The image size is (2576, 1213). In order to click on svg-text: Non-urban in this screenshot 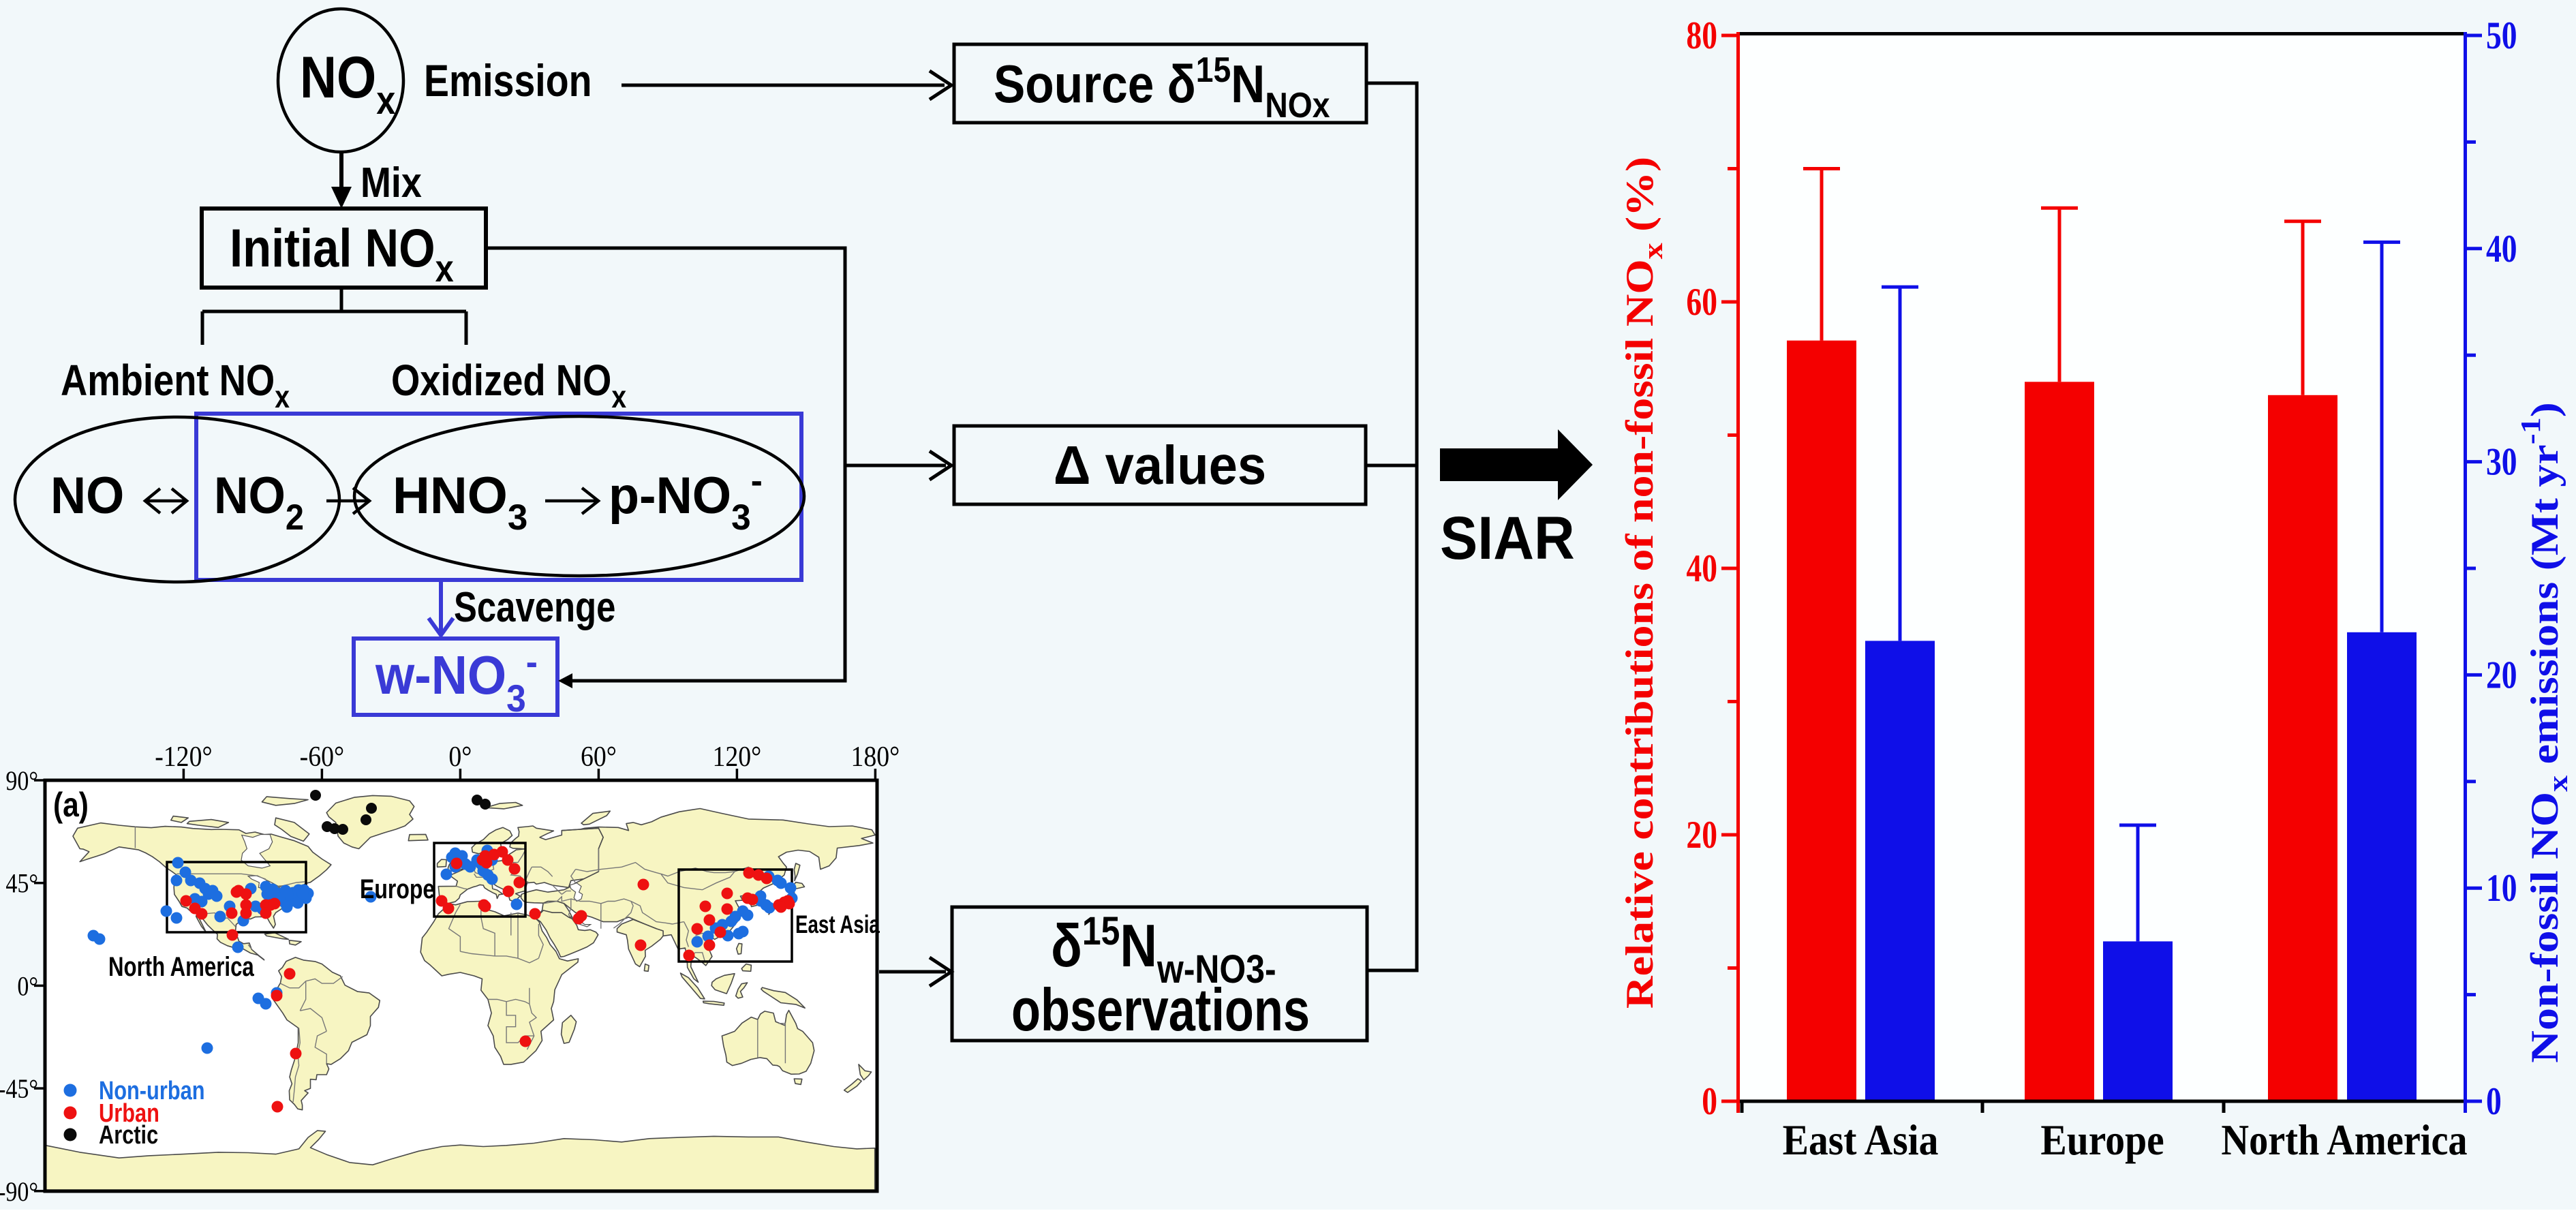, I will do `click(152, 1091)`.